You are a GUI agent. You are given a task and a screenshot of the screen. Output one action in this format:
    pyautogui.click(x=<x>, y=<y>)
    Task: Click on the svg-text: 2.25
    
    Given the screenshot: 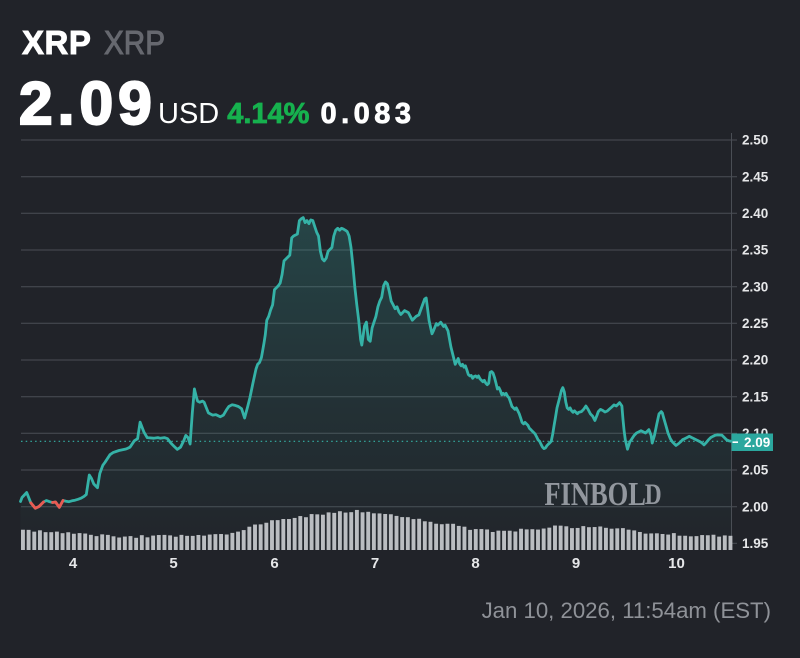 What is the action you would take?
    pyautogui.click(x=755, y=323)
    